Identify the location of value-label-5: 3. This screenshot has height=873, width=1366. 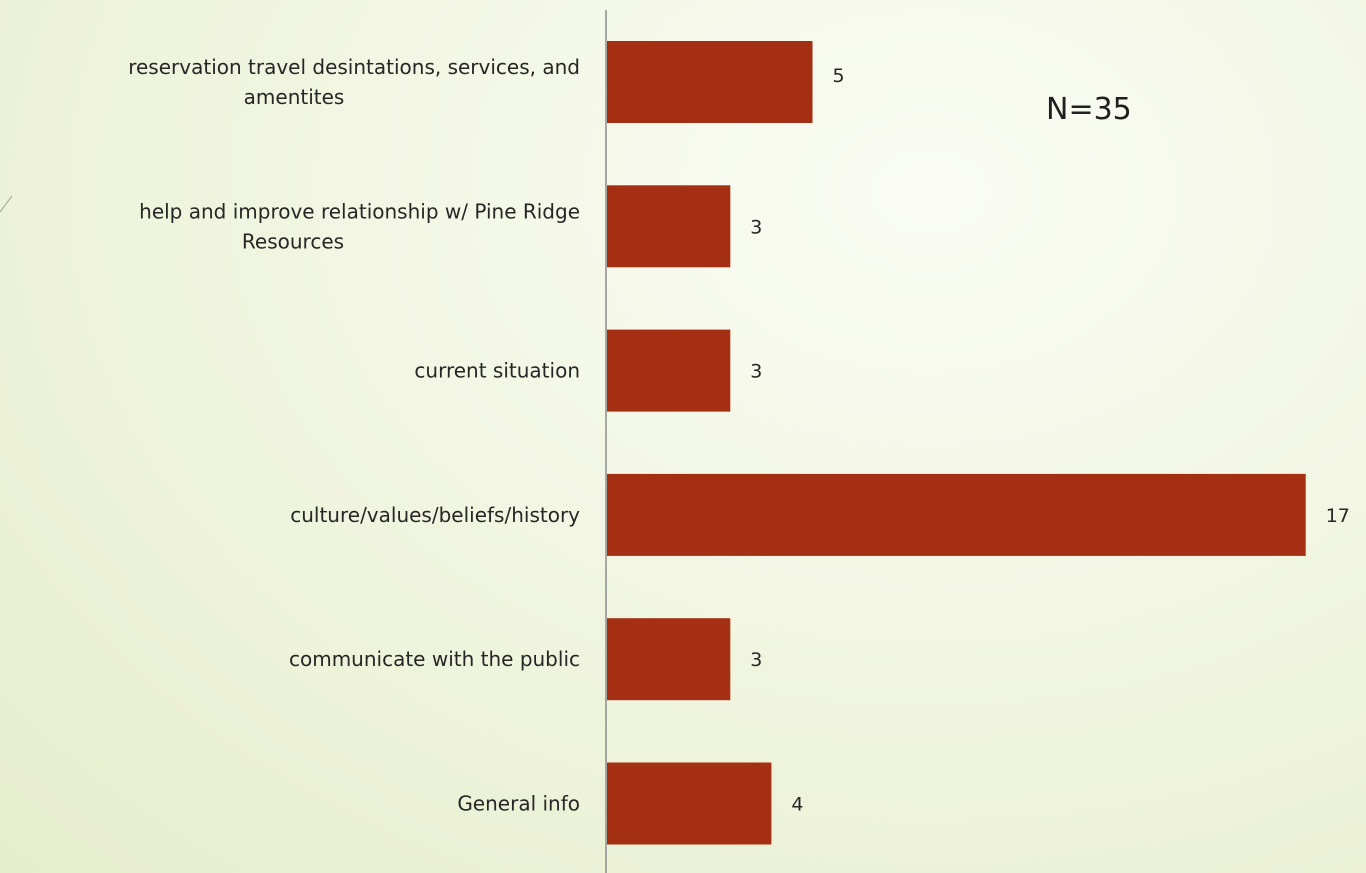
(756, 660).